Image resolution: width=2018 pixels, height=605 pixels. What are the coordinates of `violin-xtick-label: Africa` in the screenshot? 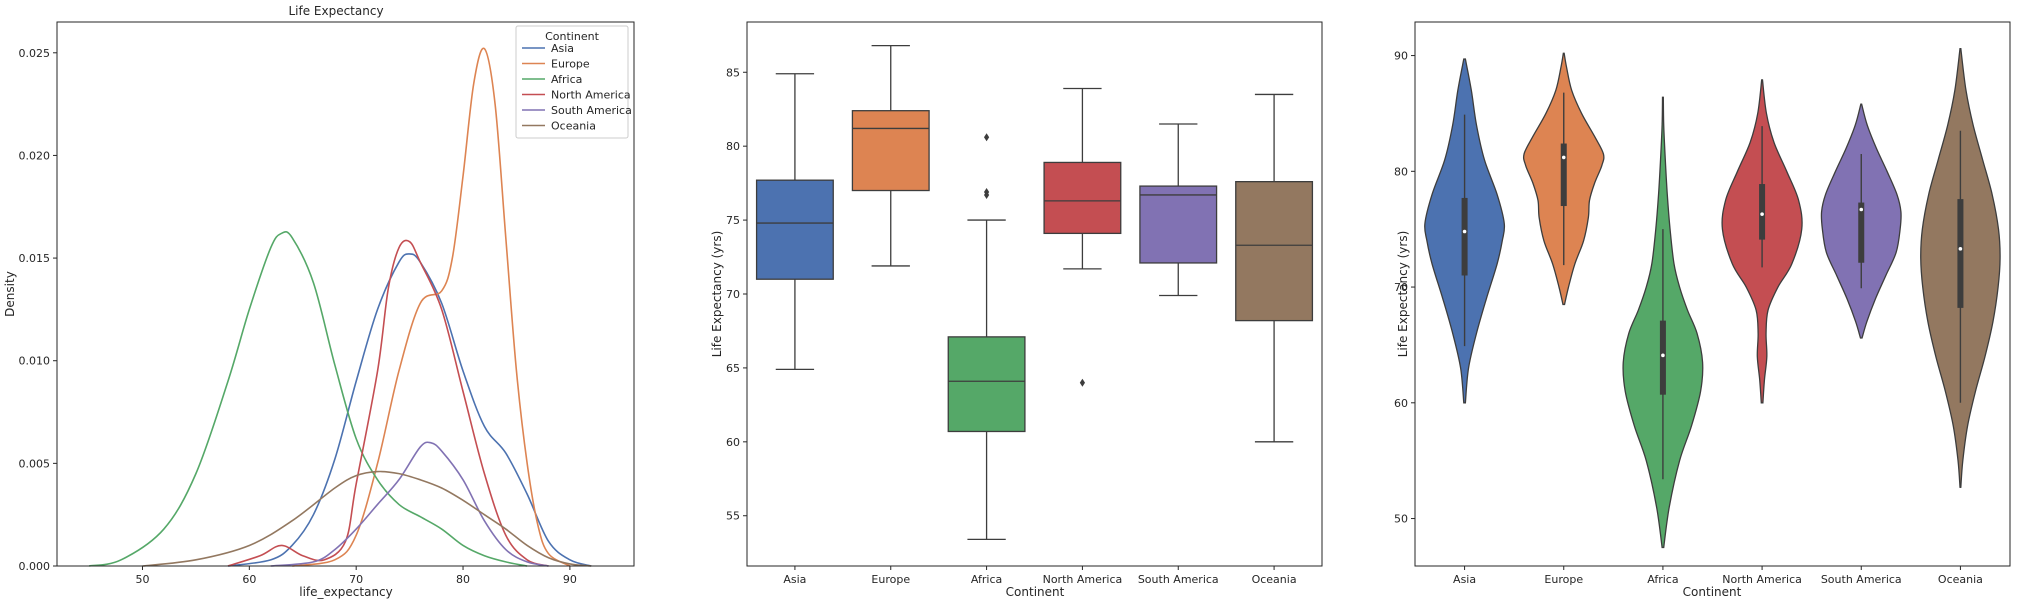 It's located at (1662, 579).